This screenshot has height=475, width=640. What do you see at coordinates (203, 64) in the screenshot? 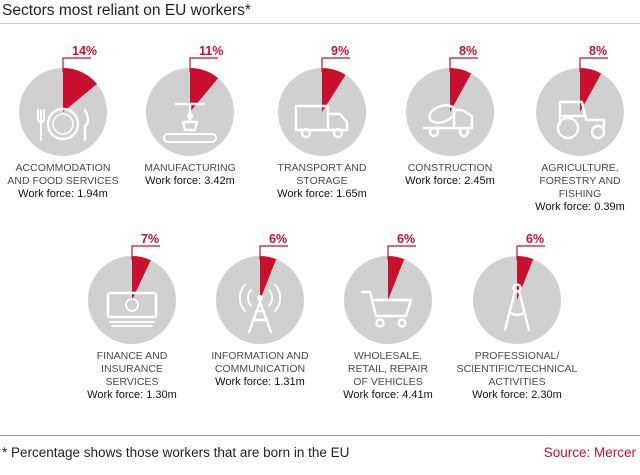
I see `leader-line-robot-arm` at bounding box center [203, 64].